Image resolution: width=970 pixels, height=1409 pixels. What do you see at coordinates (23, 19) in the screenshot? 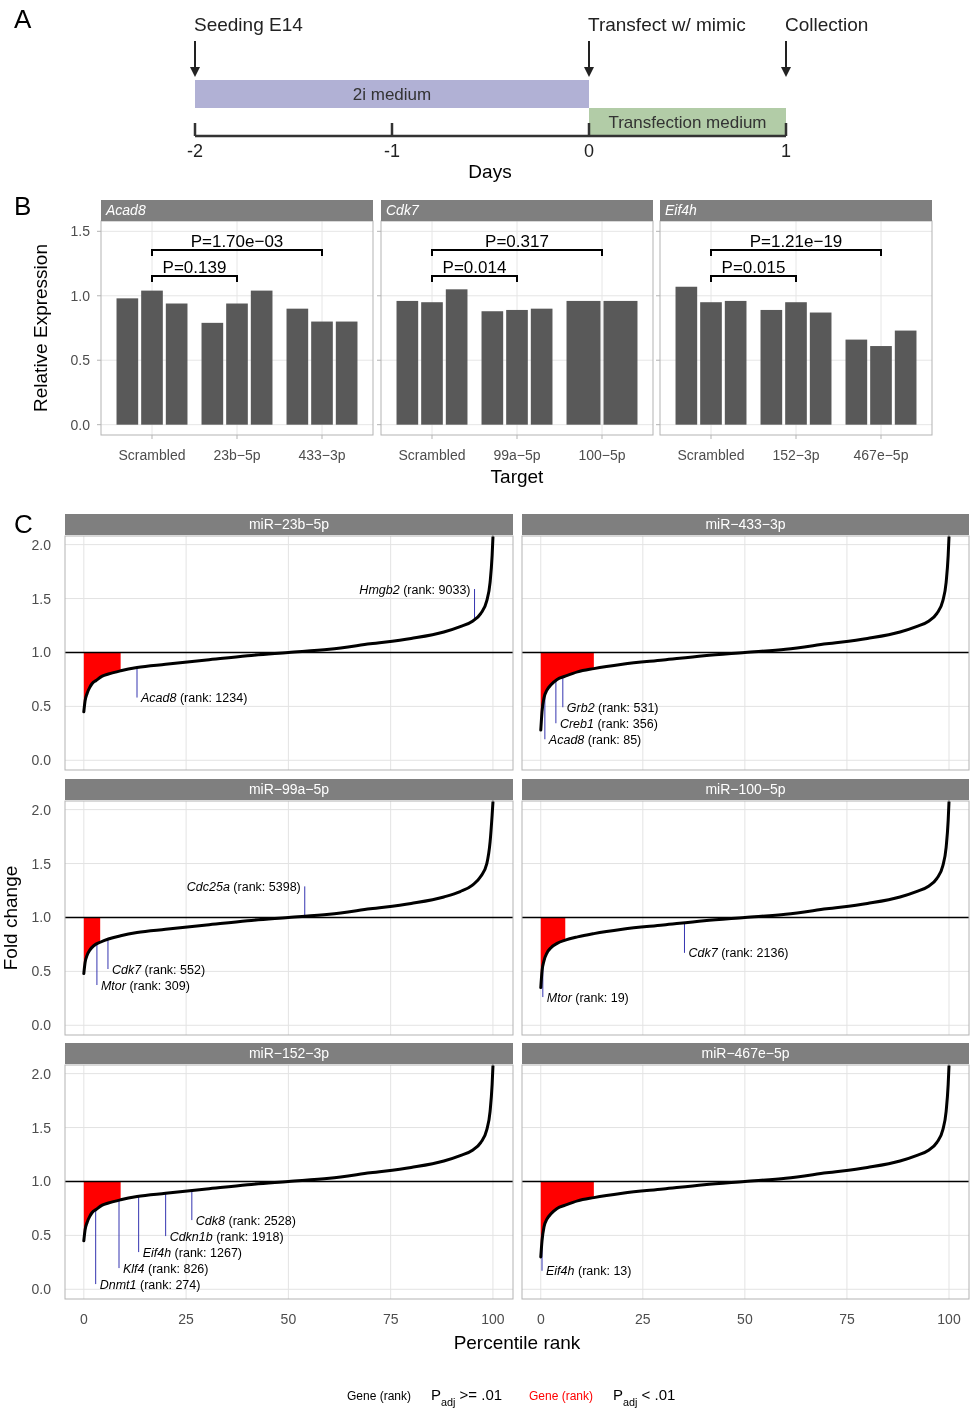
I see `chart-title: A` at bounding box center [23, 19].